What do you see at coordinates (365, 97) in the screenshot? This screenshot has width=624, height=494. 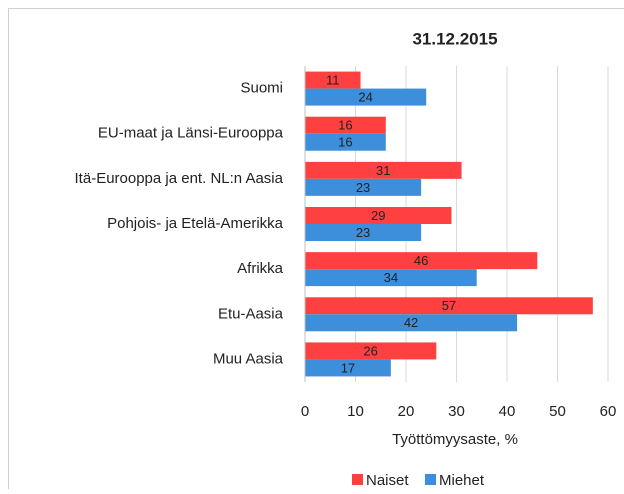 I see `data-label: 24` at bounding box center [365, 97].